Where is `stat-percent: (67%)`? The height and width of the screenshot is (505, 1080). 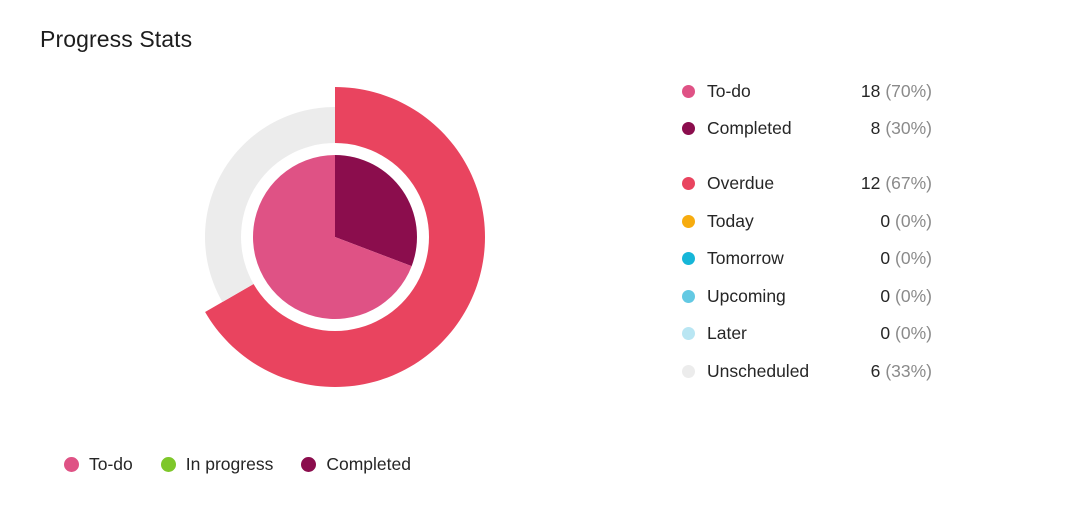
stat-percent: (67%) is located at coordinates (908, 182).